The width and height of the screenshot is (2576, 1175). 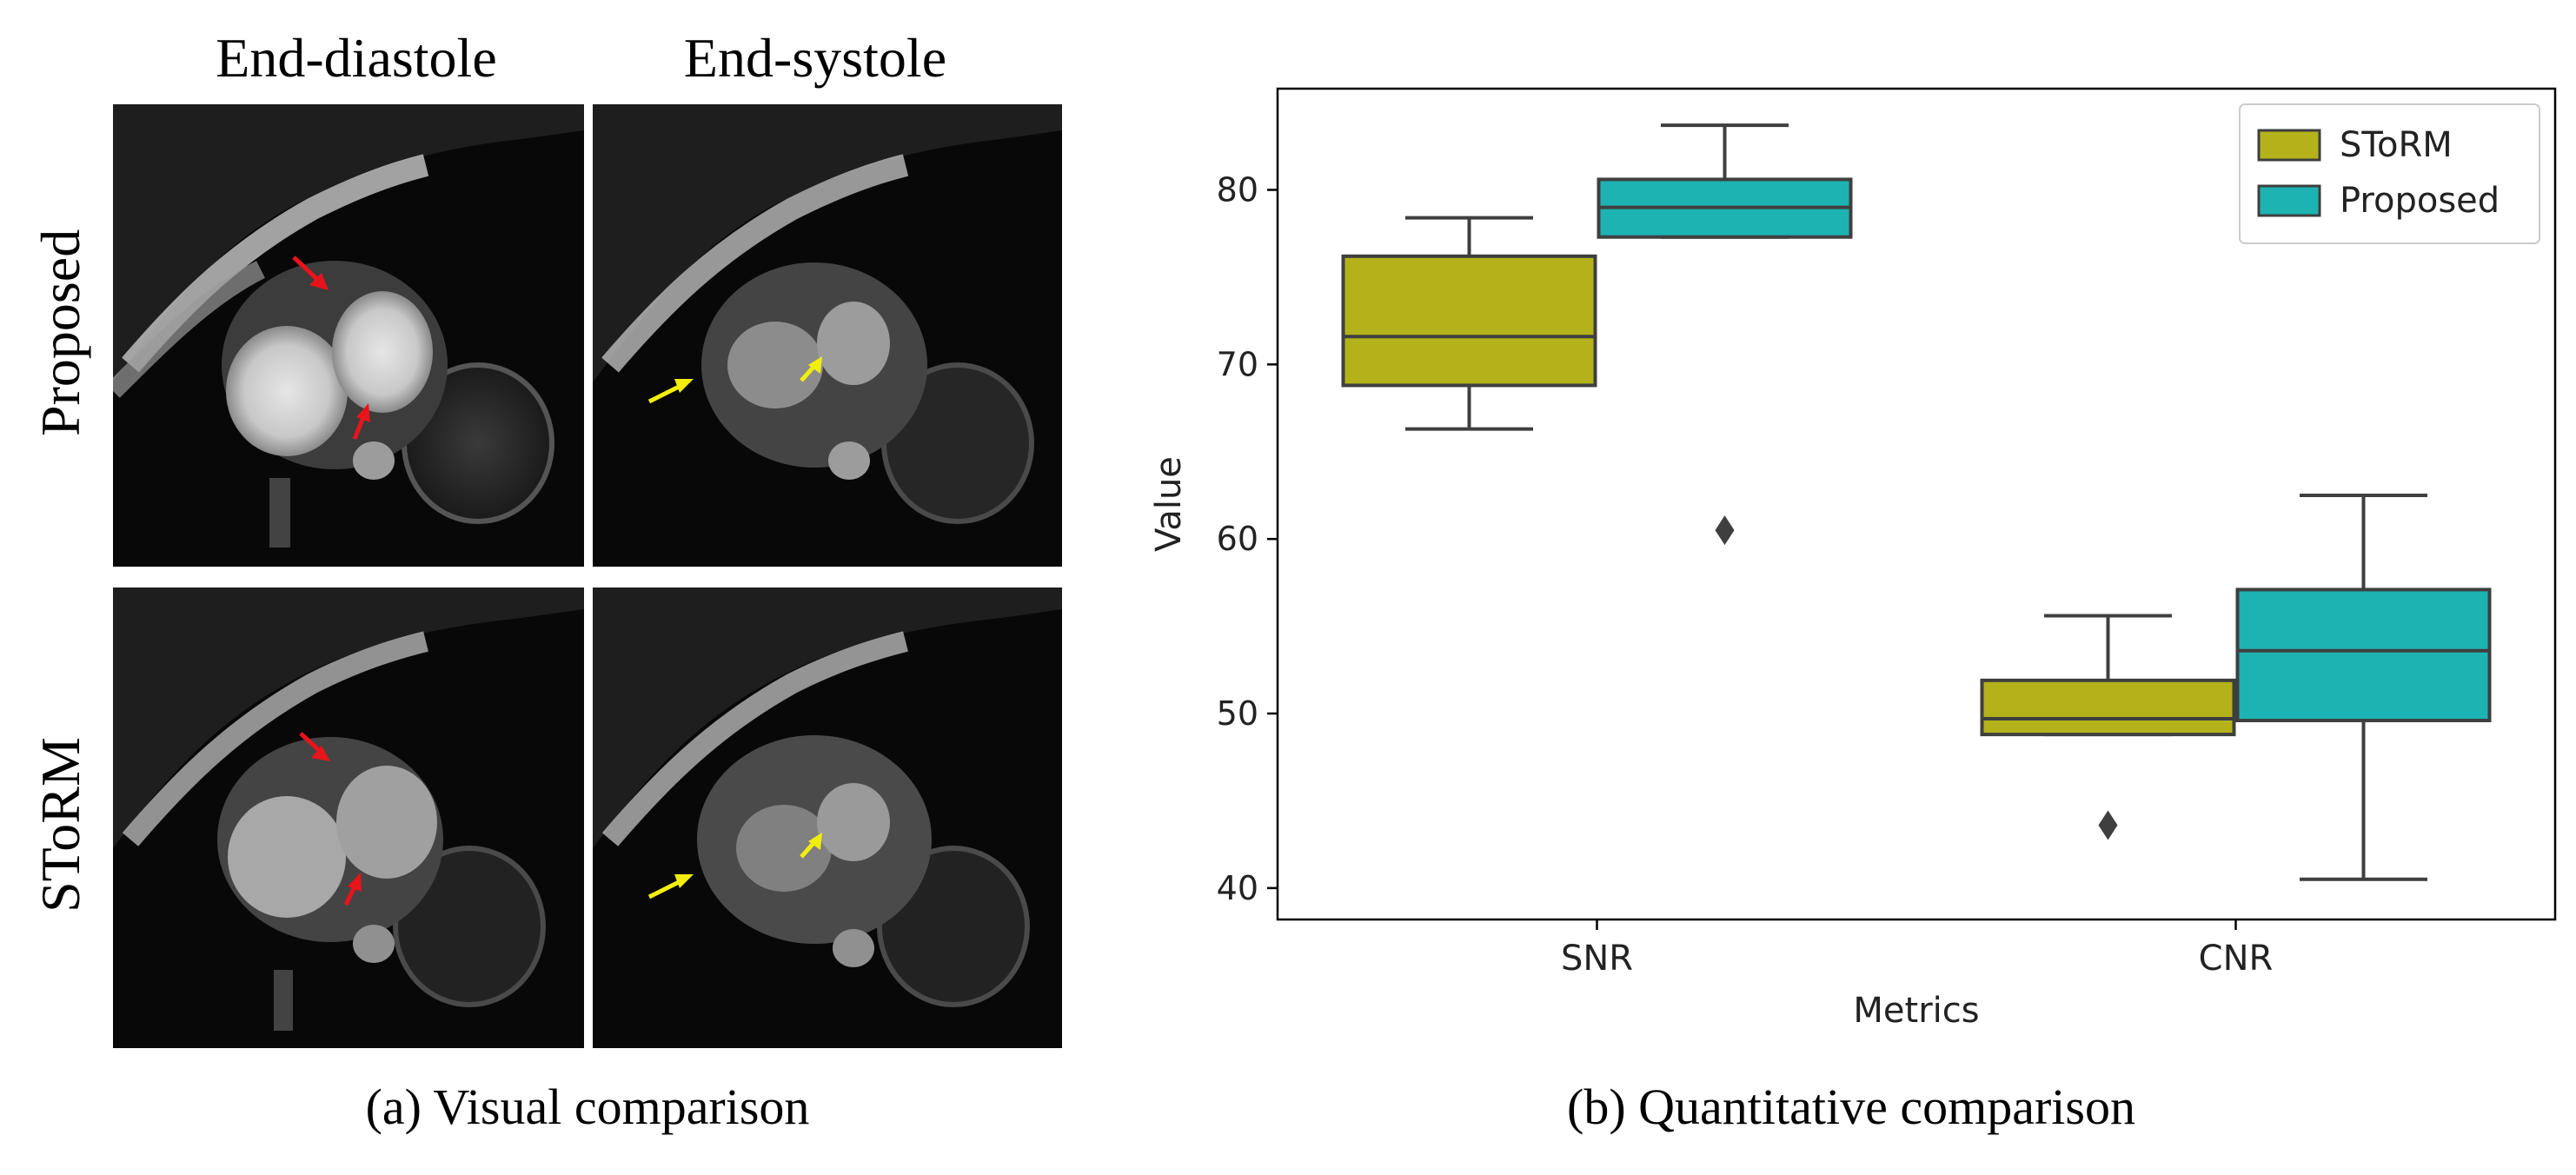 What do you see at coordinates (1469, 321) in the screenshot?
I see `box-storm-snr` at bounding box center [1469, 321].